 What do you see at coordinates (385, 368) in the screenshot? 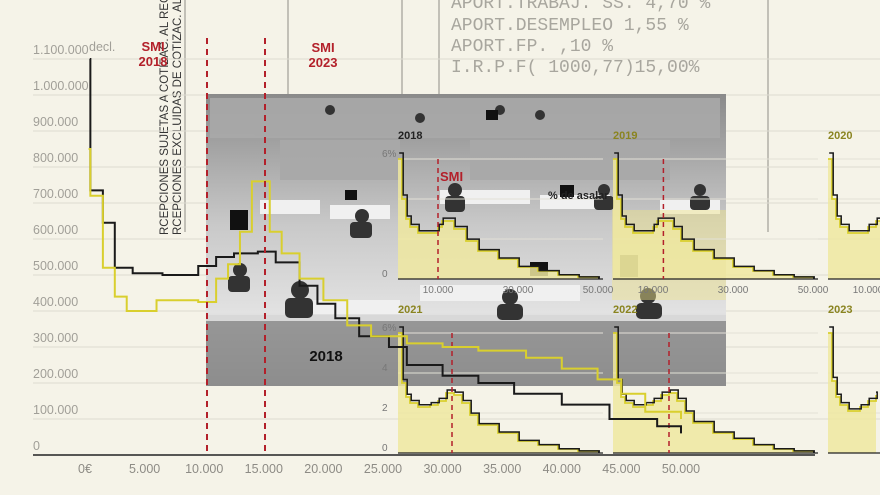
I see `panel-y-tick: 4` at bounding box center [385, 368].